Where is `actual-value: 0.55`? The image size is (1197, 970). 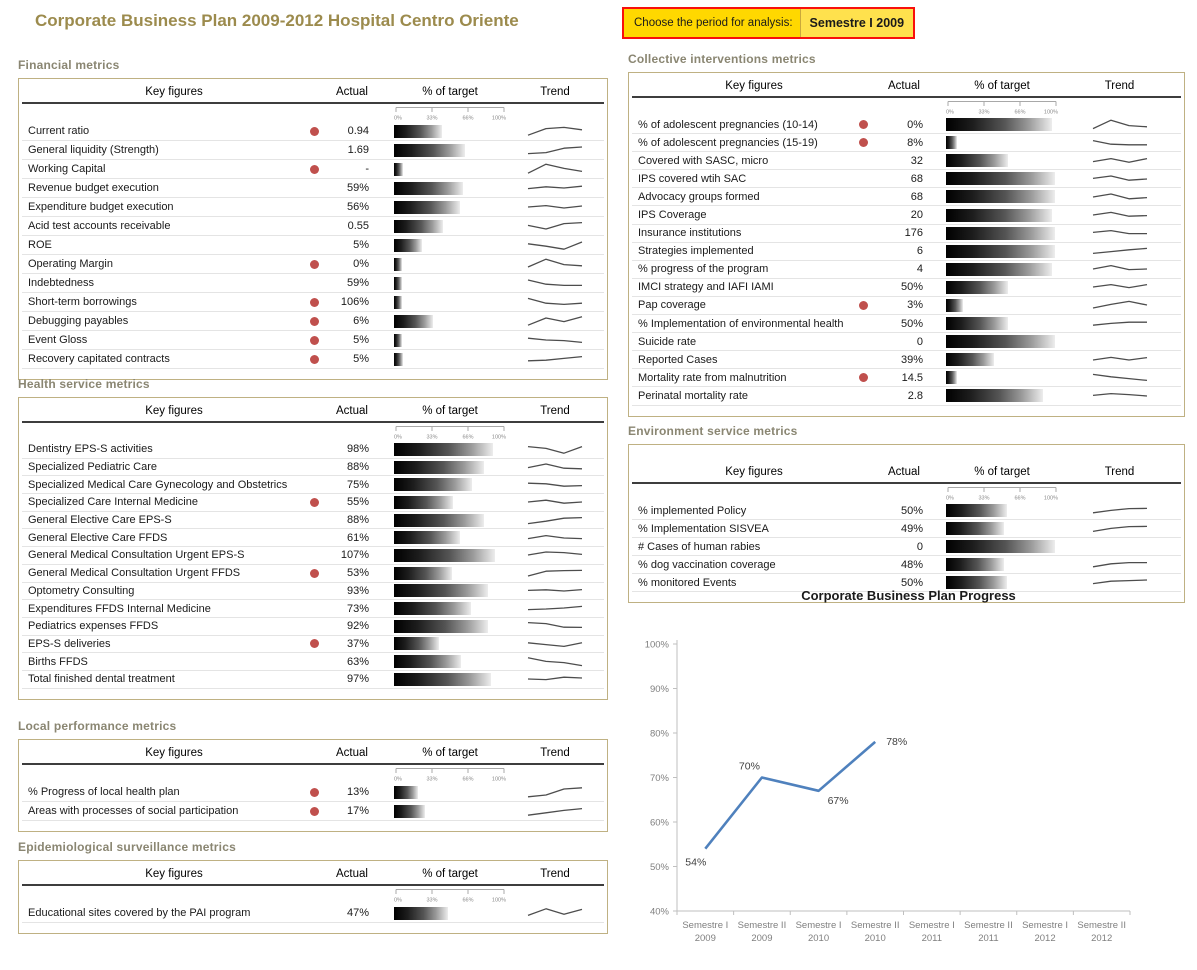 actual-value: 0.55 is located at coordinates (358, 226).